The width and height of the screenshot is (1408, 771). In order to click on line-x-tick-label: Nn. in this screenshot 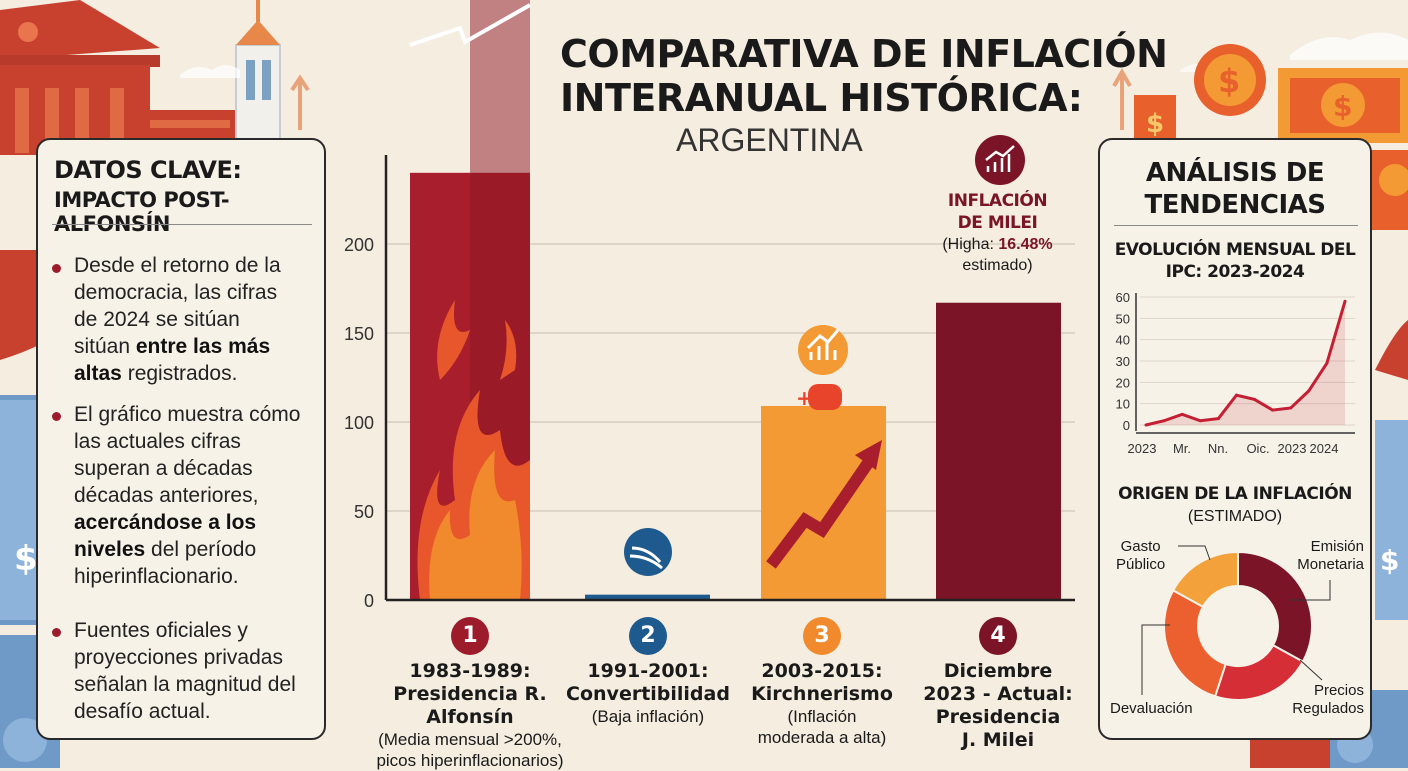, I will do `click(1218, 448)`.